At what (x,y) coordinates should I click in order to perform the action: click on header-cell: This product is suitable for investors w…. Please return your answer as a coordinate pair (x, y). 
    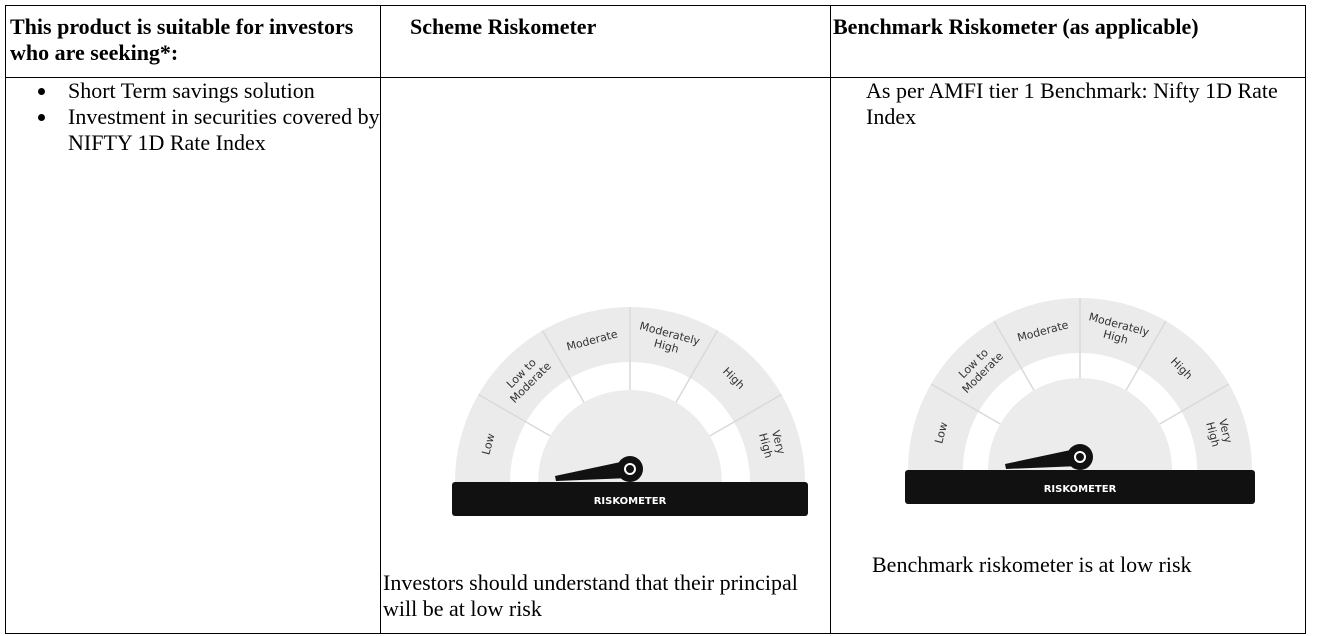
    Looking at the image, I should click on (182, 39).